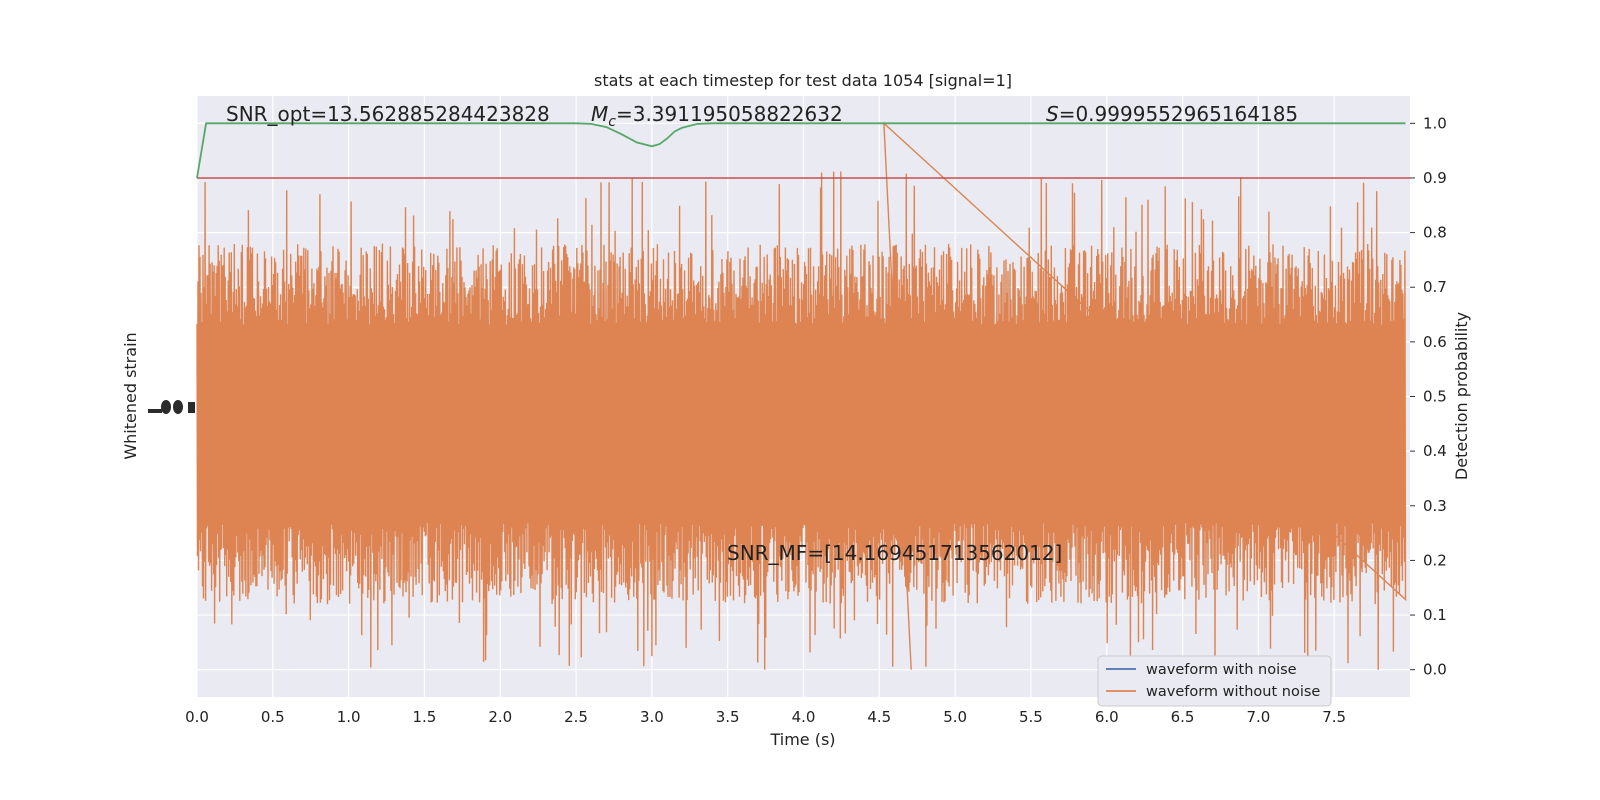  What do you see at coordinates (576, 717) in the screenshot?
I see `x-tick-label: 2.5` at bounding box center [576, 717].